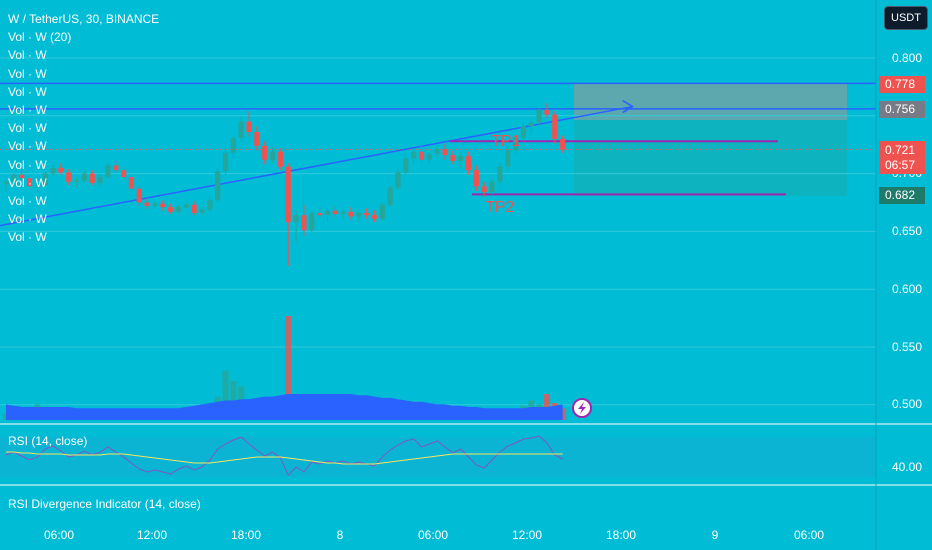 The image size is (932, 550). What do you see at coordinates (902, 109) in the screenshot?
I see `entry-level-label: 0.756` at bounding box center [902, 109].